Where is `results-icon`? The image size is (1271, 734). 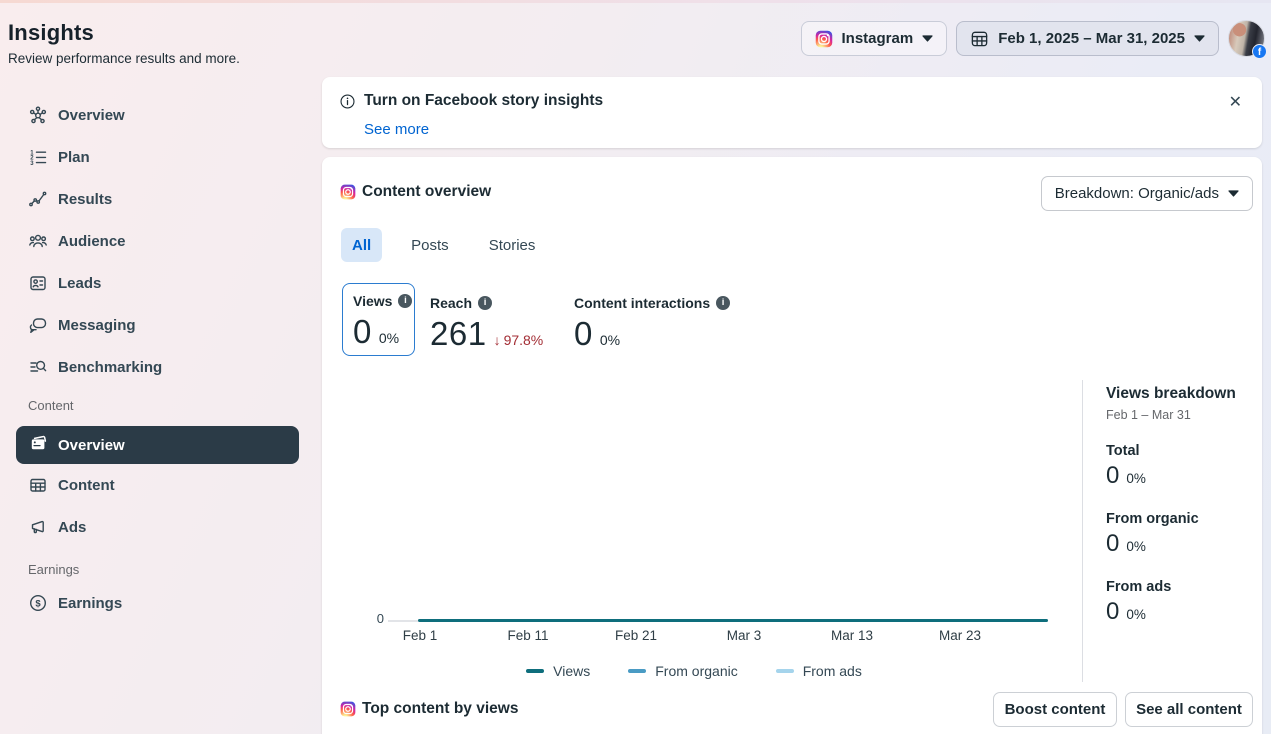
results-icon is located at coordinates (38, 199).